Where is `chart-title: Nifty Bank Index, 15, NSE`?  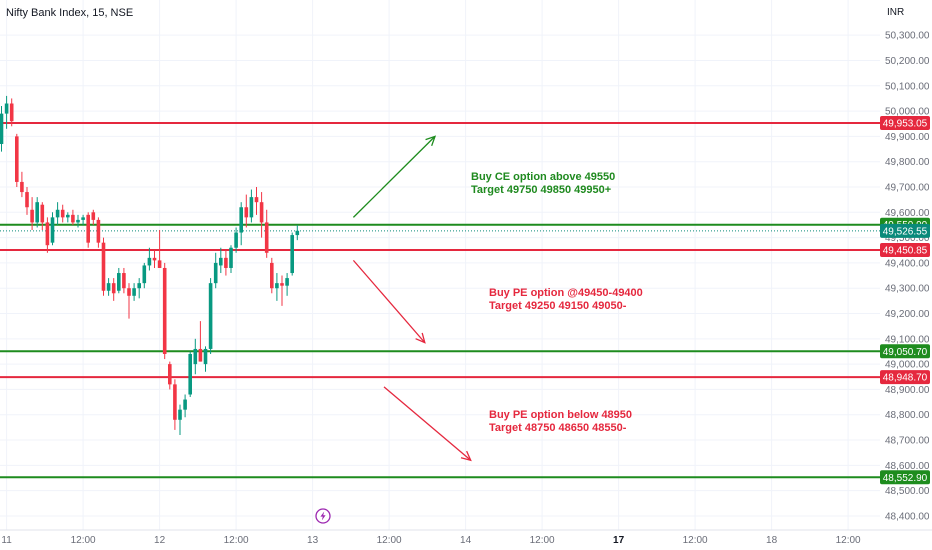 chart-title: Nifty Bank Index, 15, NSE is located at coordinates (70, 13).